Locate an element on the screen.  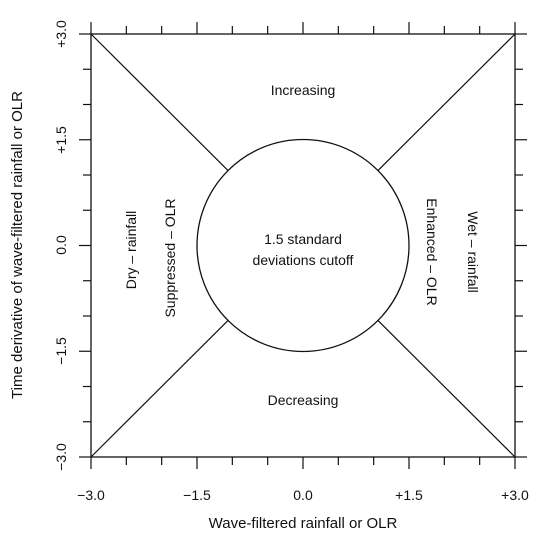
diagonal-line-top-left is located at coordinates (159, 102).